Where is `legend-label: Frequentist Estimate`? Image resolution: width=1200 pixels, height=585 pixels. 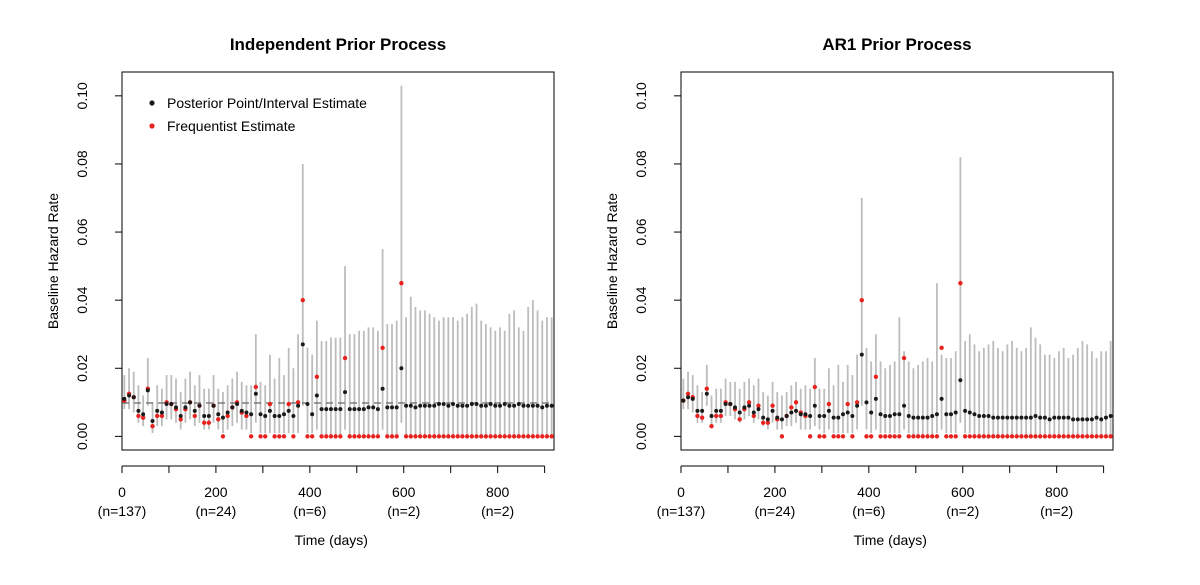
legend-label: Frequentist Estimate is located at coordinates (231, 126).